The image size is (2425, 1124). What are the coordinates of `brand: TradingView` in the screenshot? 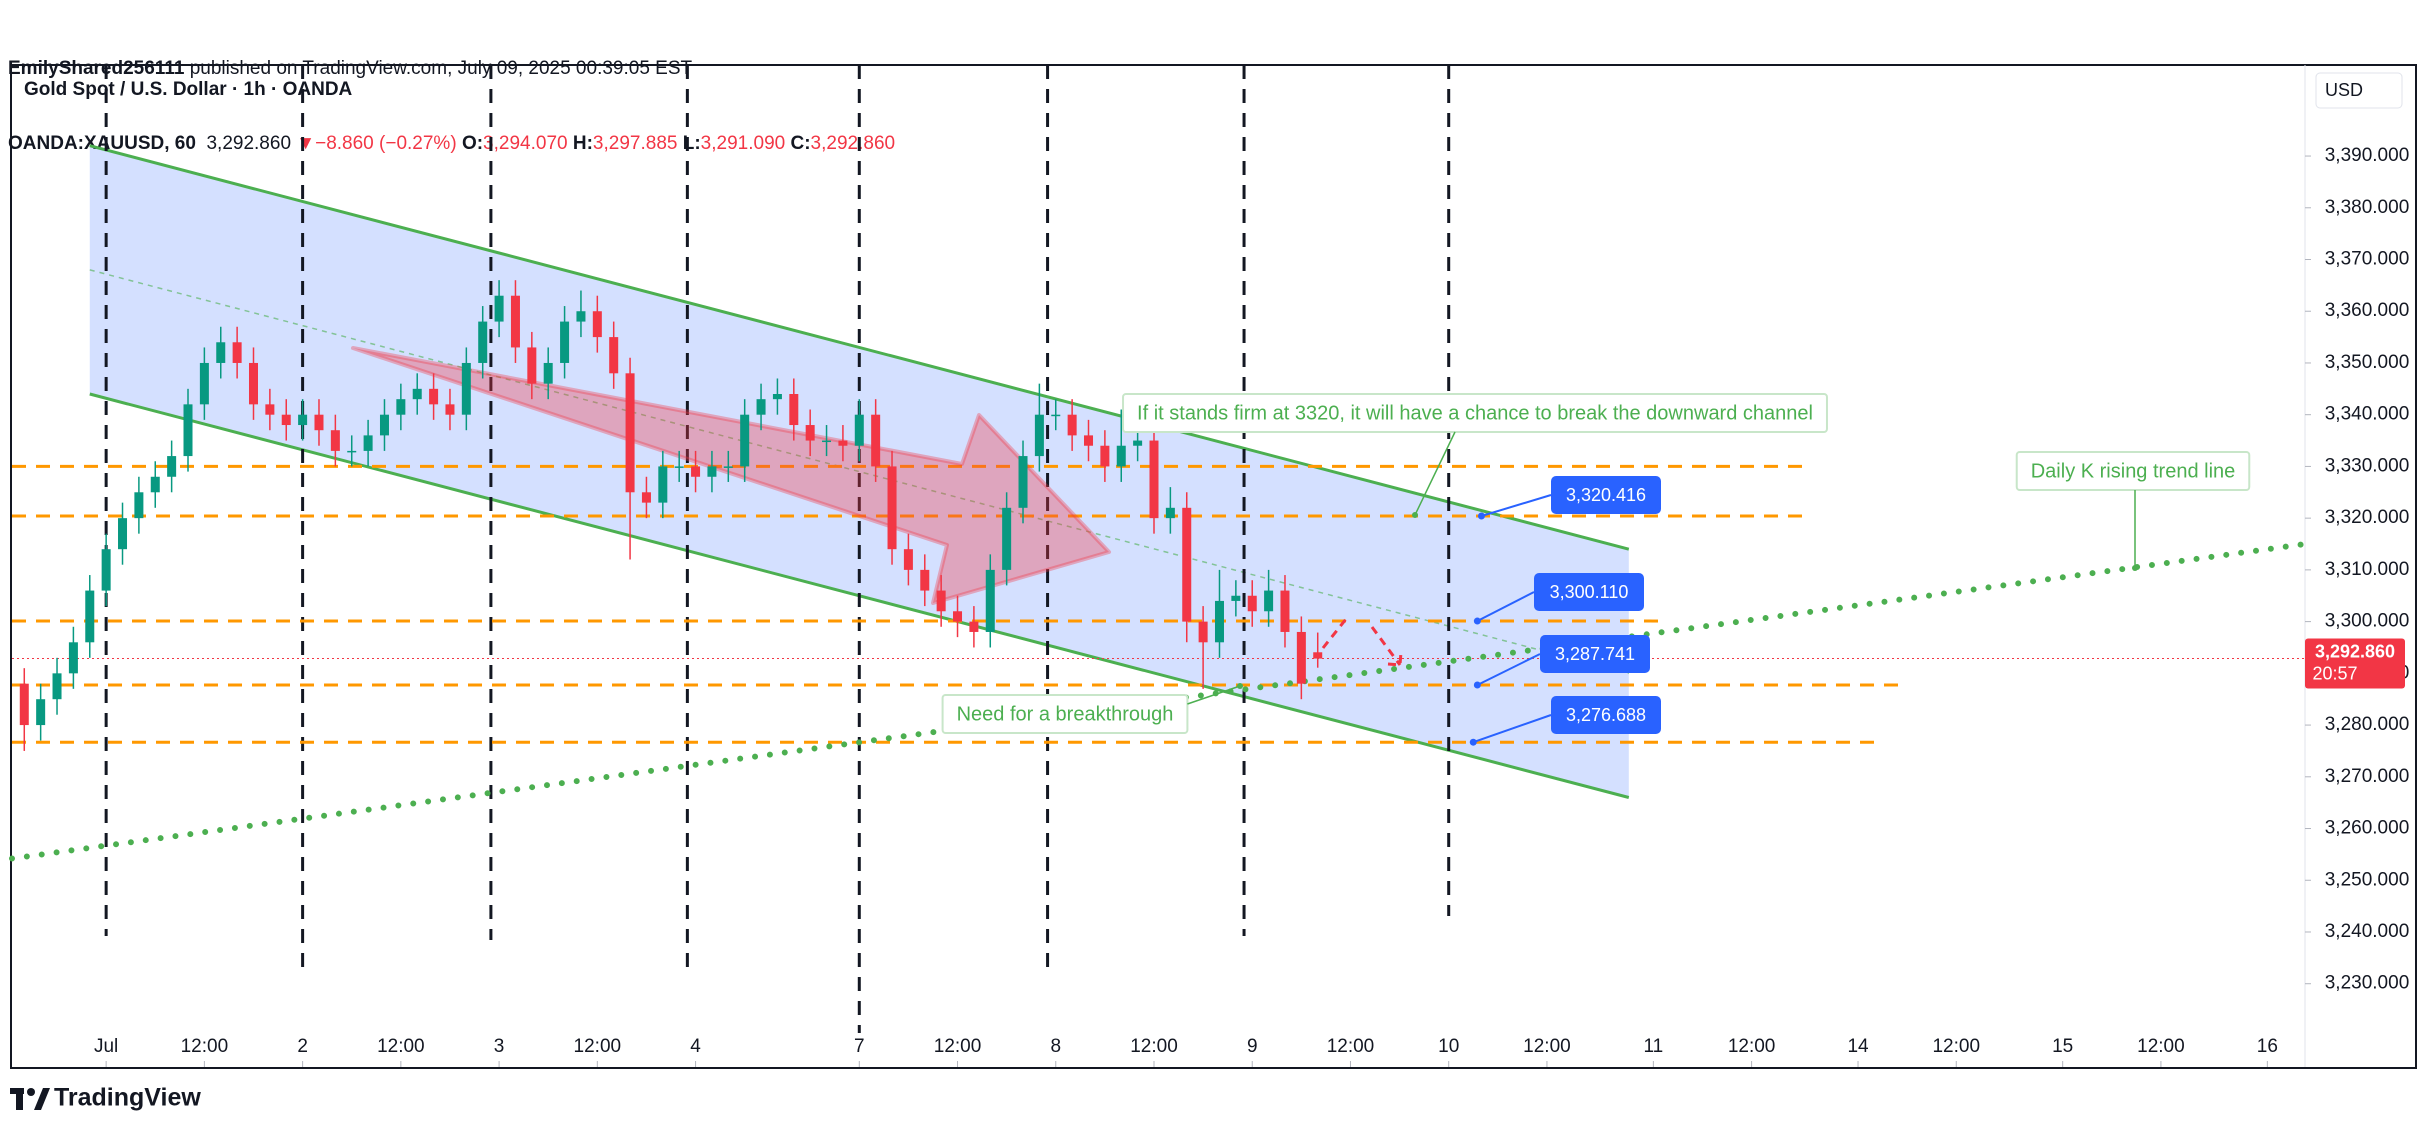 It's located at (127, 1098).